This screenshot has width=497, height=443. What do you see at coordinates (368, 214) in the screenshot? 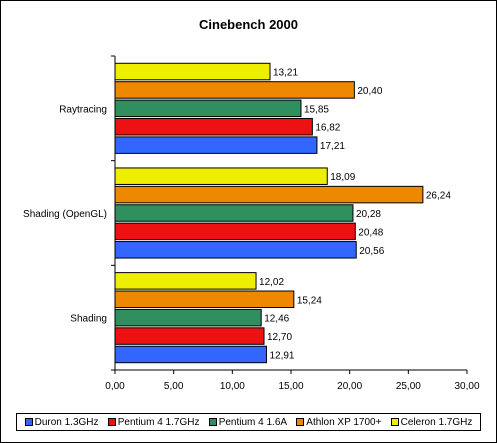
I see `data-label: 20,28` at bounding box center [368, 214].